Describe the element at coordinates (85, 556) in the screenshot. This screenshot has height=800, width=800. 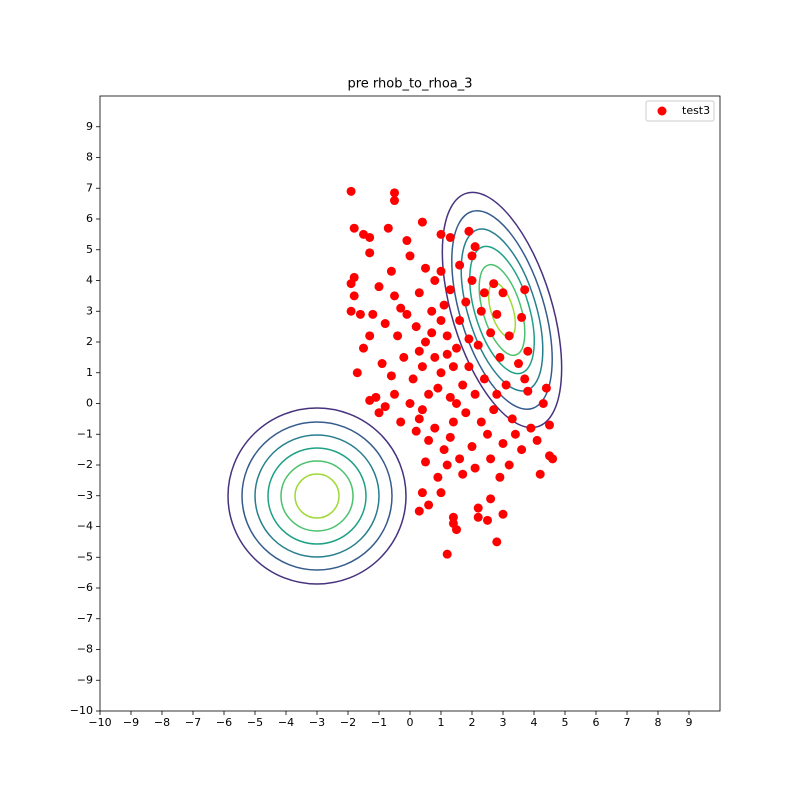
I see `y-tick-label: −5` at that location.